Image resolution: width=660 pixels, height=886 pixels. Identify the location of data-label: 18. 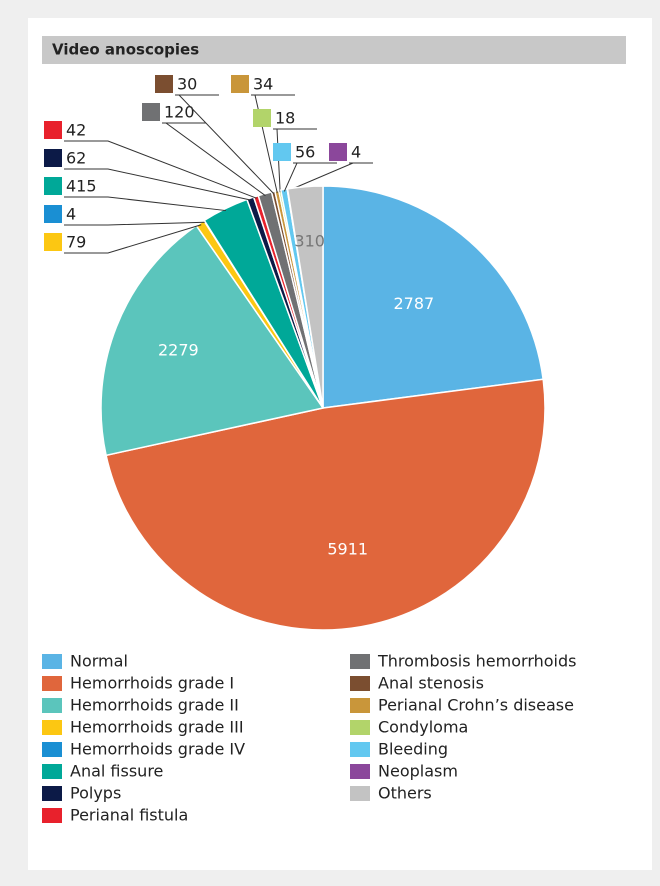
(285, 118).